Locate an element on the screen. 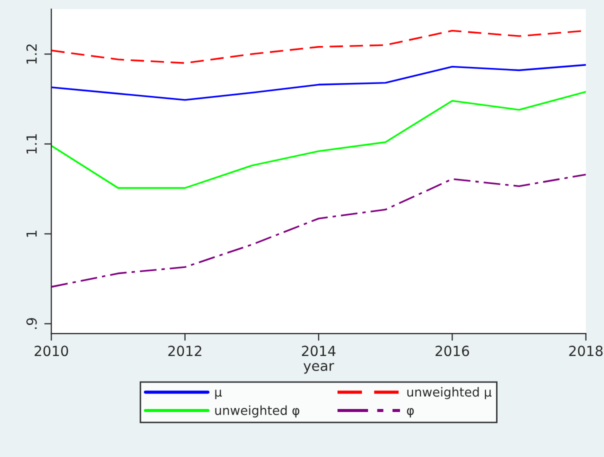  y-tick-label: 1.1 is located at coordinates (31, 144).